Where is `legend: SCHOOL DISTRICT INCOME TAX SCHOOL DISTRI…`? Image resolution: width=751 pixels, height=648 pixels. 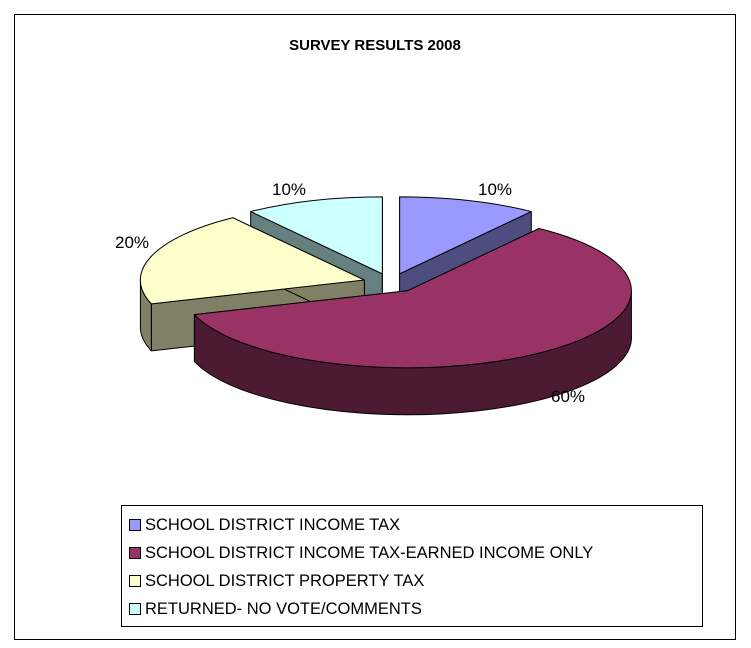
legend: SCHOOL DISTRICT INCOME TAX SCHOOL DISTRI… is located at coordinates (412, 566).